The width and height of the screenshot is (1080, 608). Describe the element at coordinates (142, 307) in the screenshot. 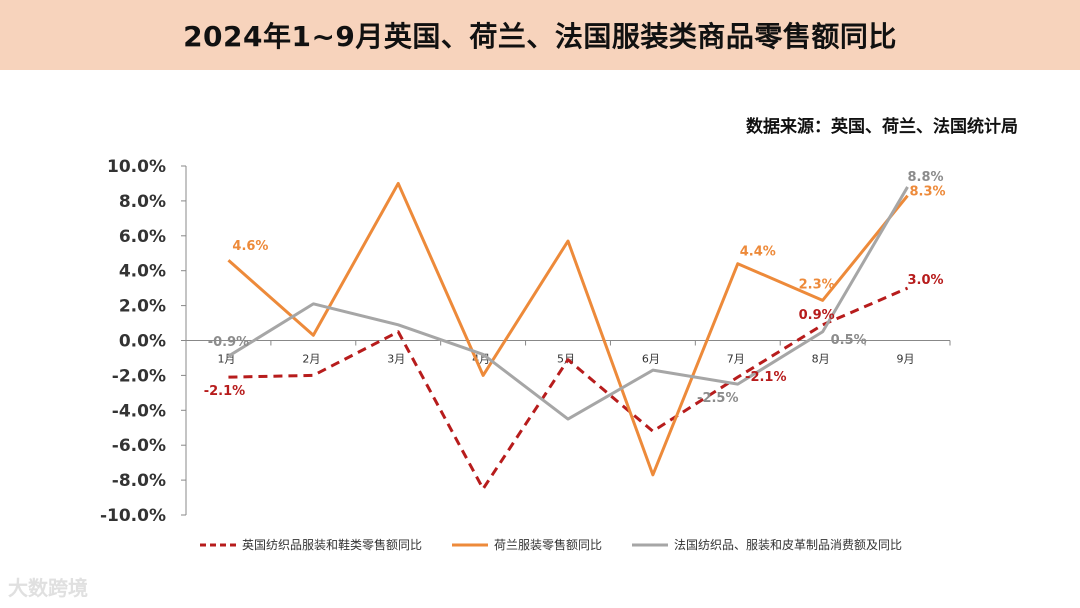

I see `y-tick-label: 2.0%` at that location.